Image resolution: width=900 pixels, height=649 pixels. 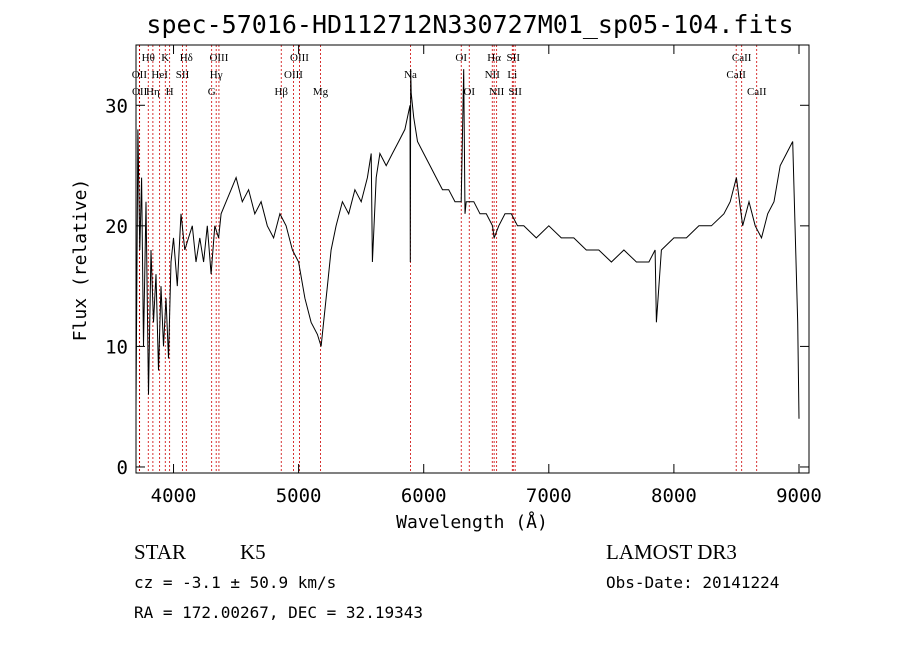 What do you see at coordinates (461, 58) in the screenshot?
I see `line-marker-label-17: OI` at bounding box center [461, 58].